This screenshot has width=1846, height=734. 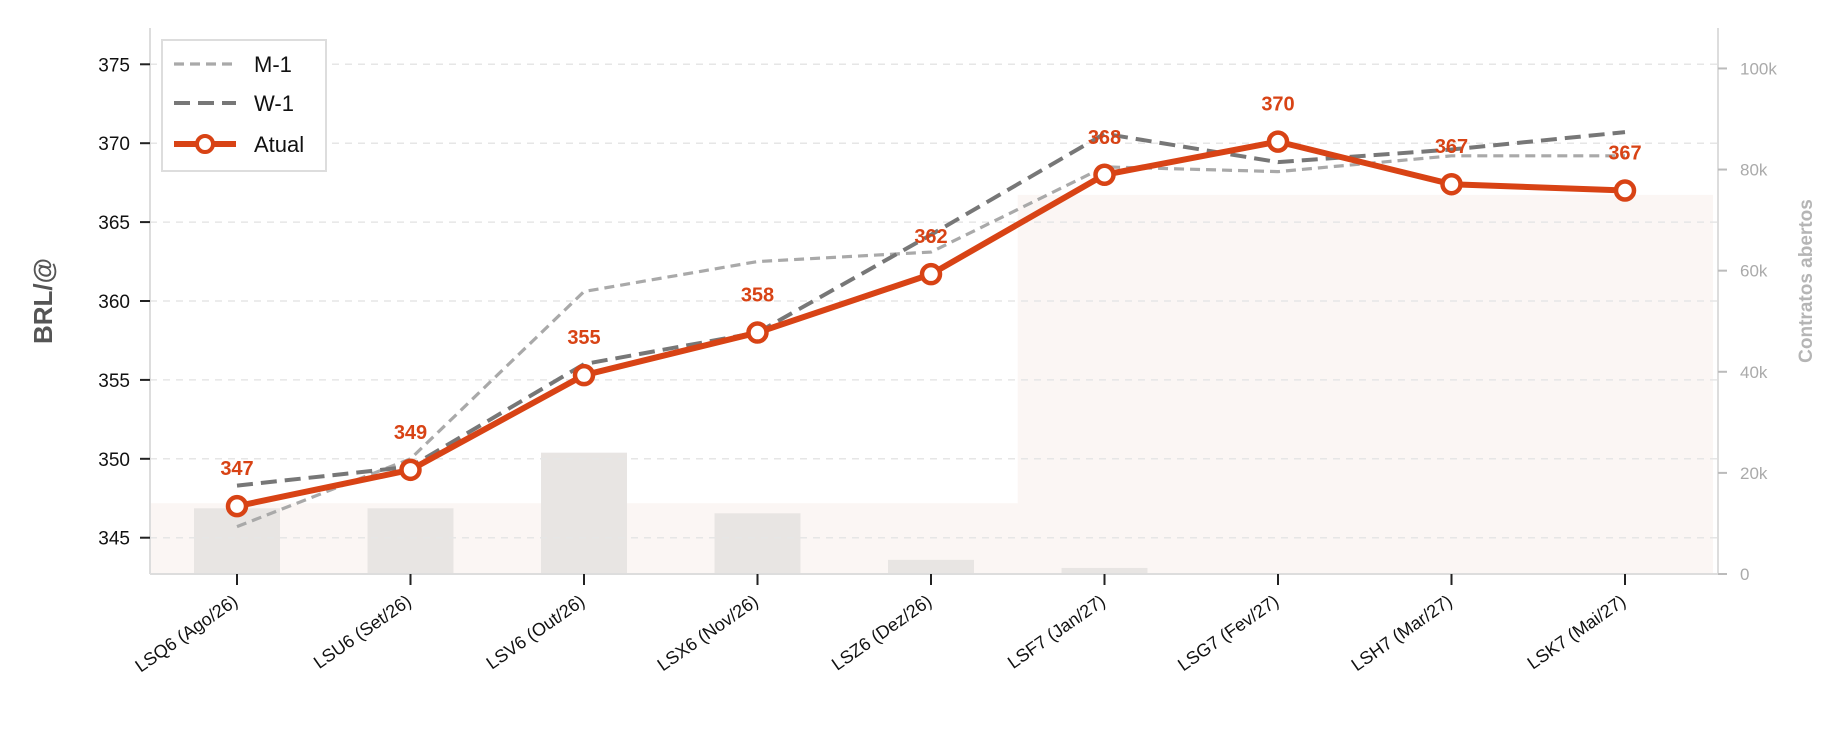 What do you see at coordinates (114, 65) in the screenshot?
I see `y-tick-label: 375` at bounding box center [114, 65].